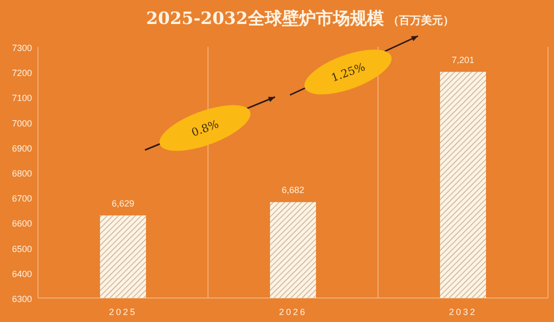 The width and height of the screenshot is (554, 322). What do you see at coordinates (123, 203) in the screenshot?
I see `data-label: 6,629` at bounding box center [123, 203].